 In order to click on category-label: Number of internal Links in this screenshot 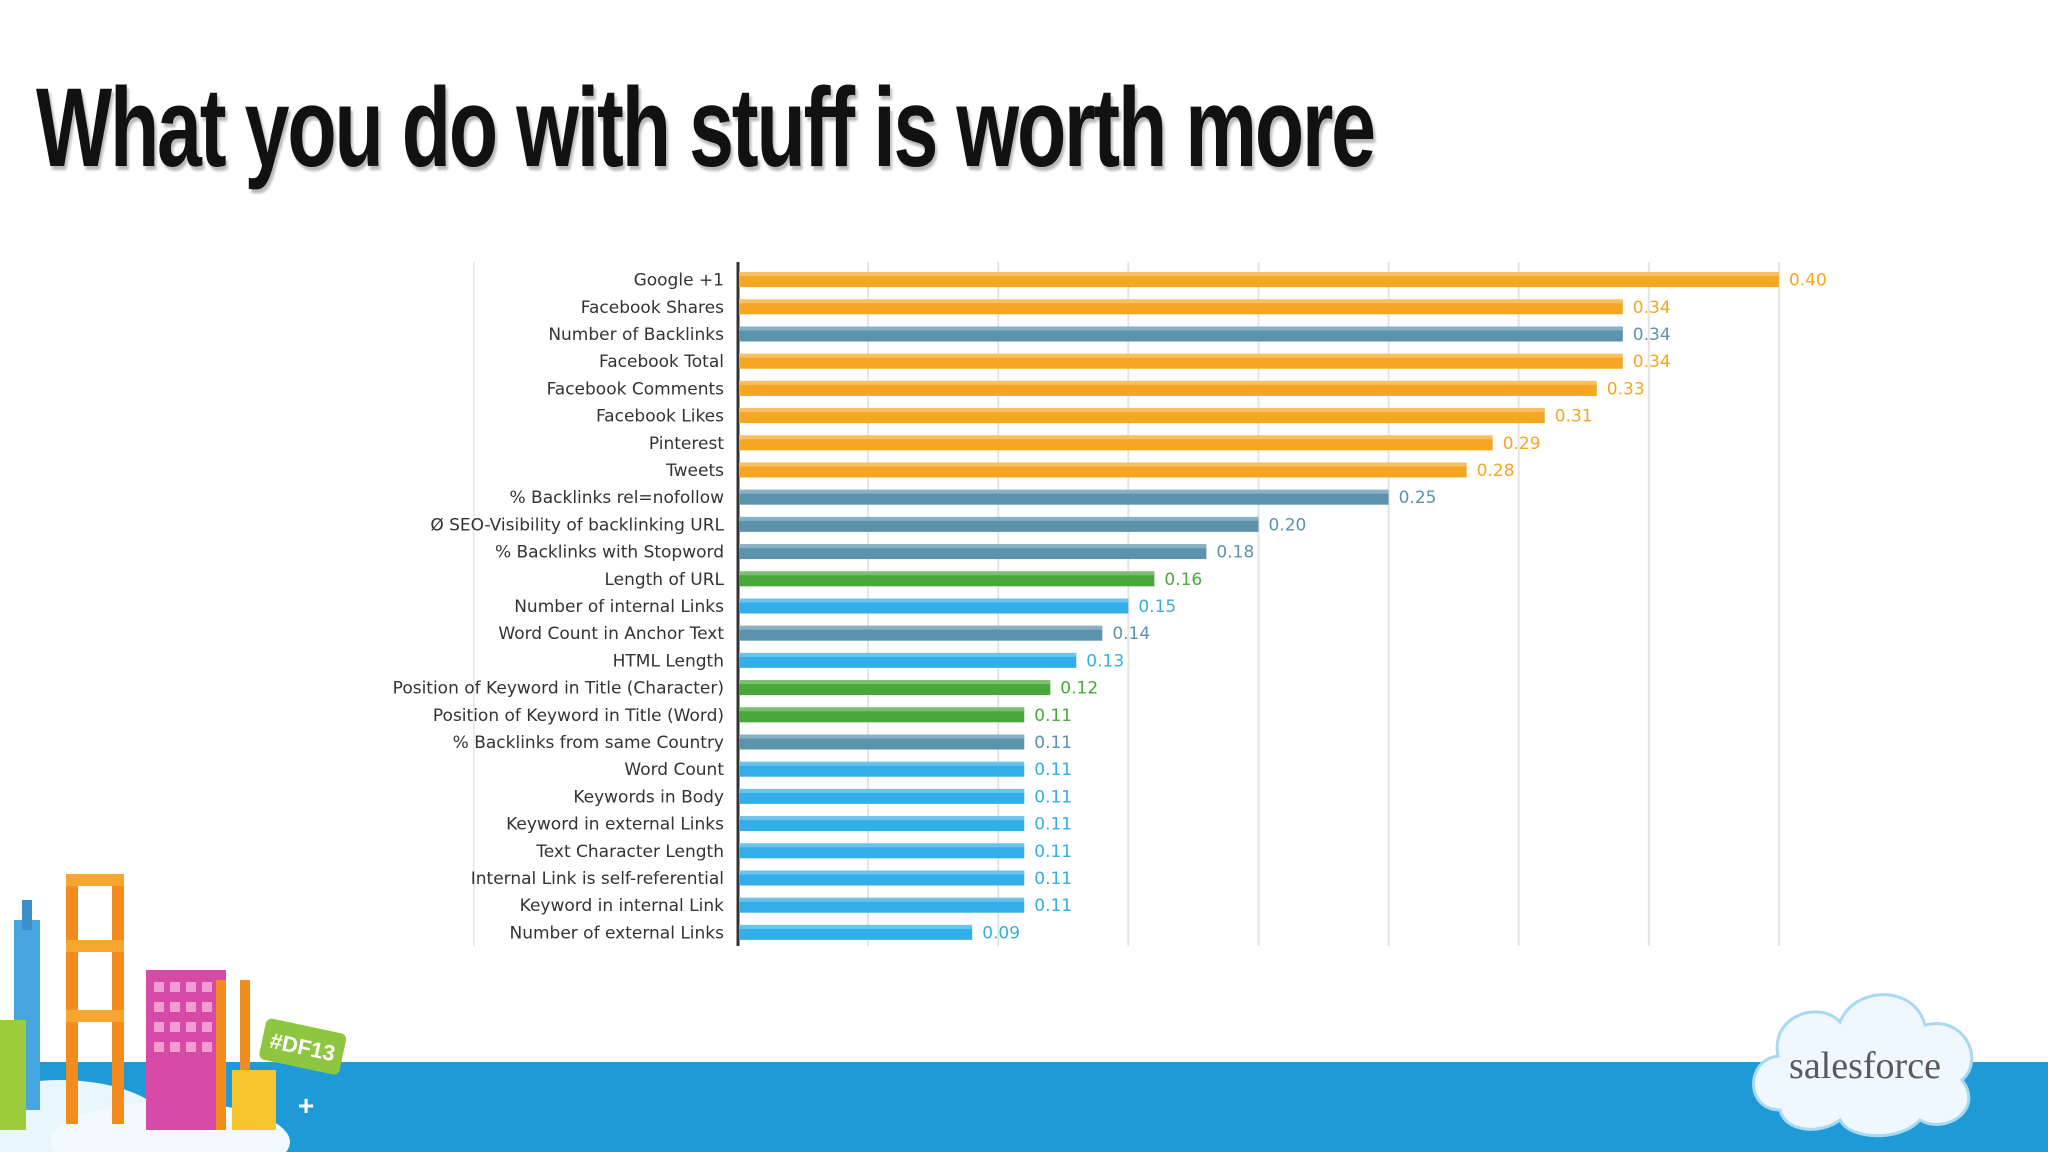, I will do `click(619, 607)`.